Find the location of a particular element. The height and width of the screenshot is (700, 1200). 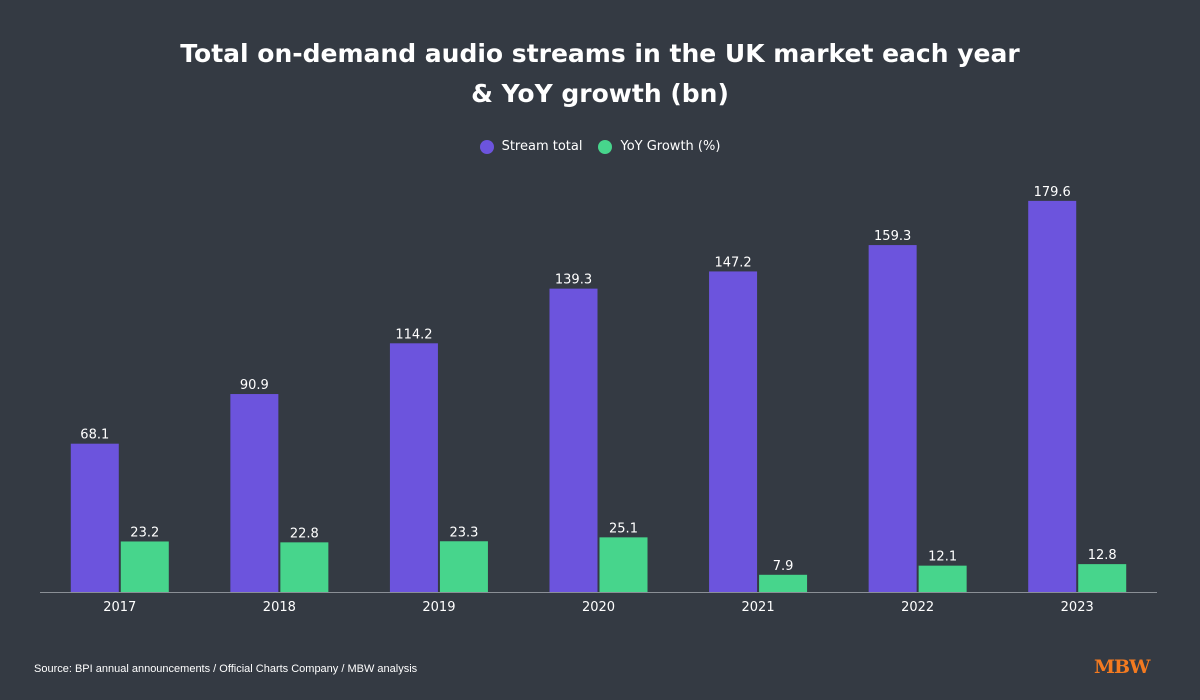

x-tick-label-2021: 2021 is located at coordinates (758, 607).